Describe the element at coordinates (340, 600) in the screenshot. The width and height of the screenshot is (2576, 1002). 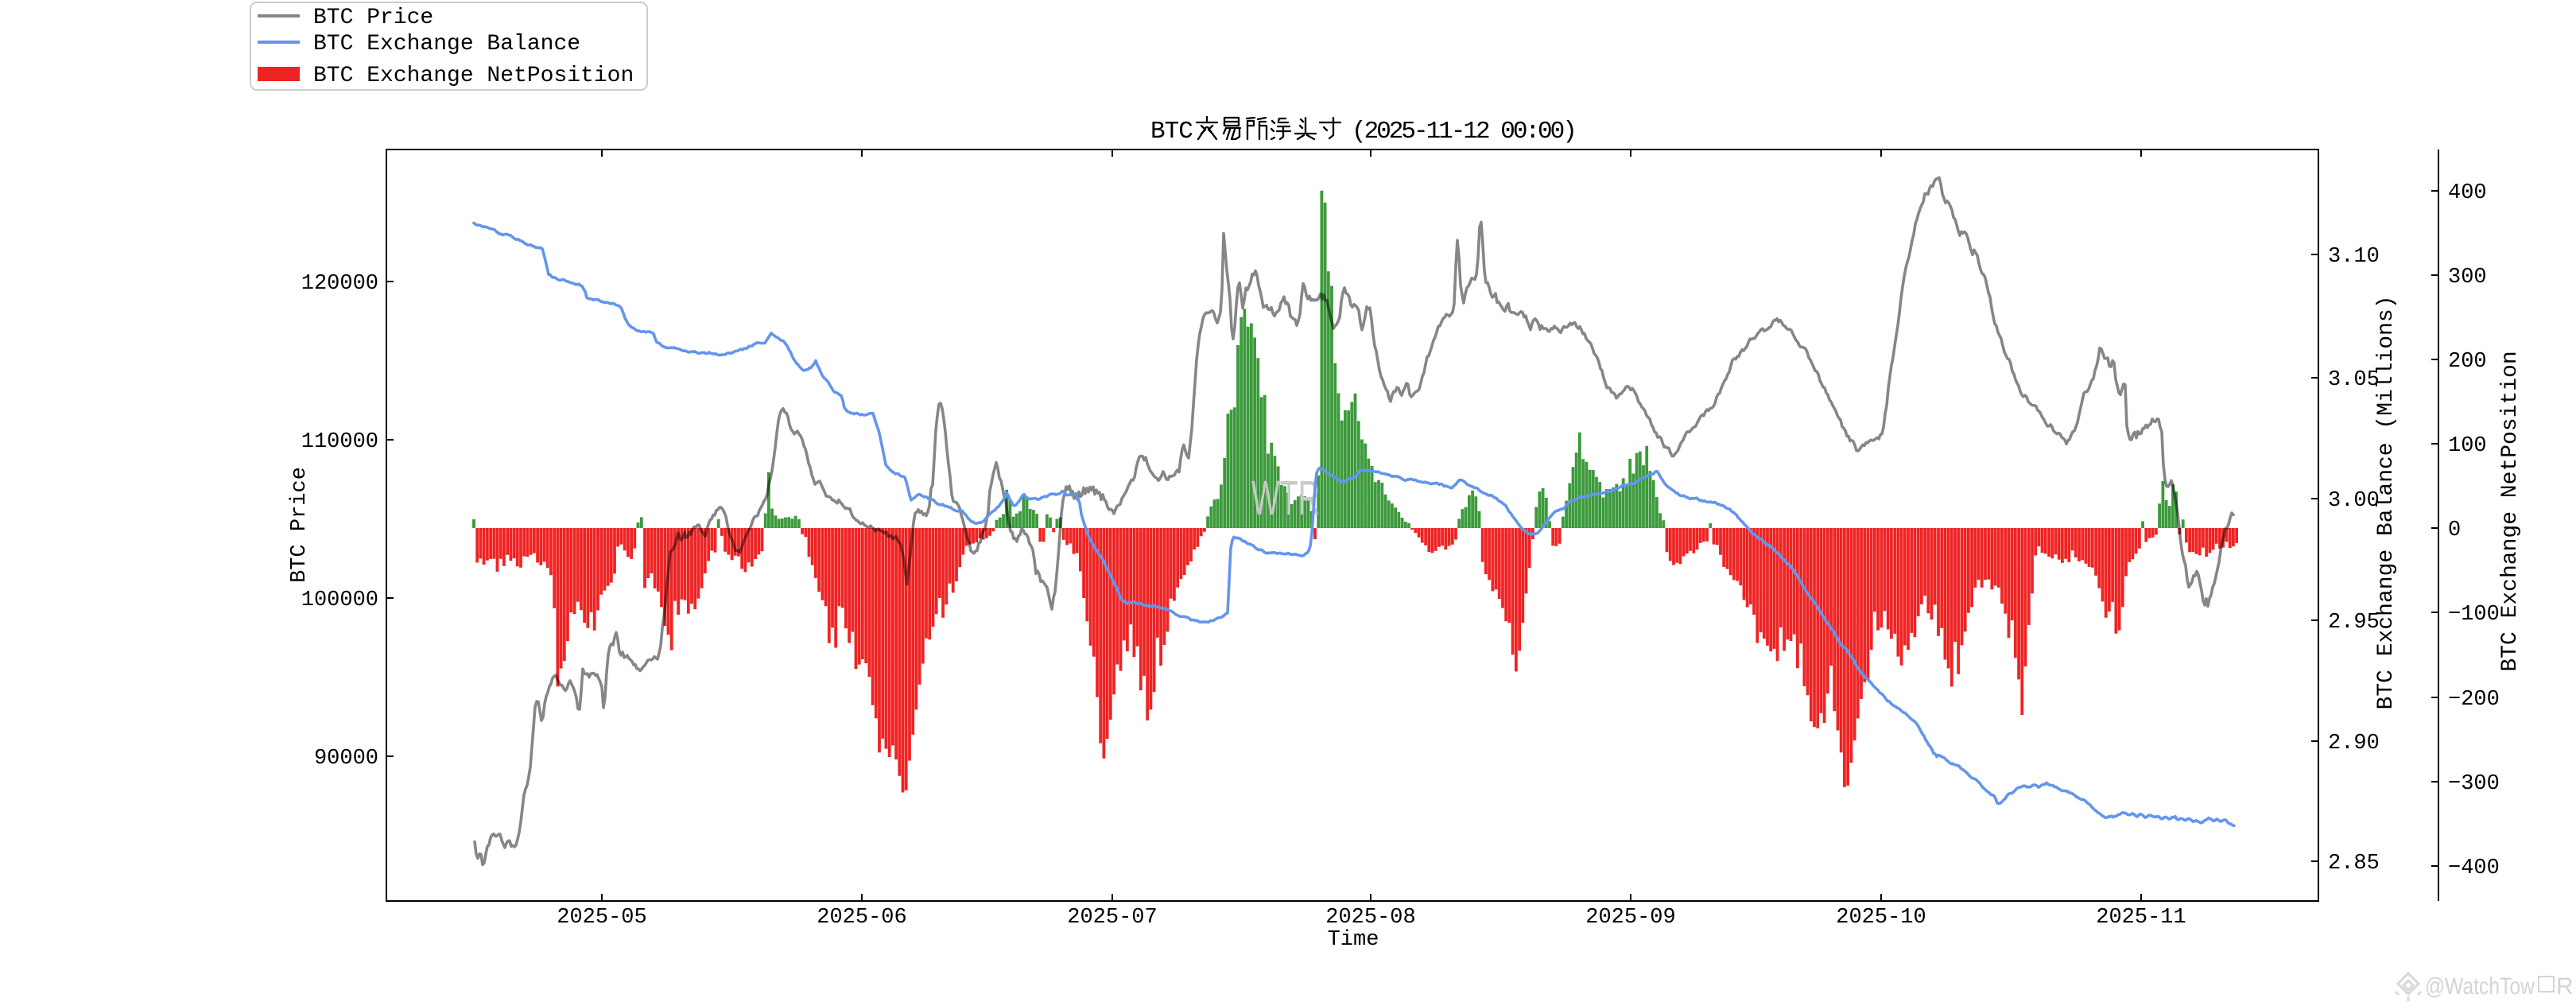
I see `svg-text: 100000` at that location.